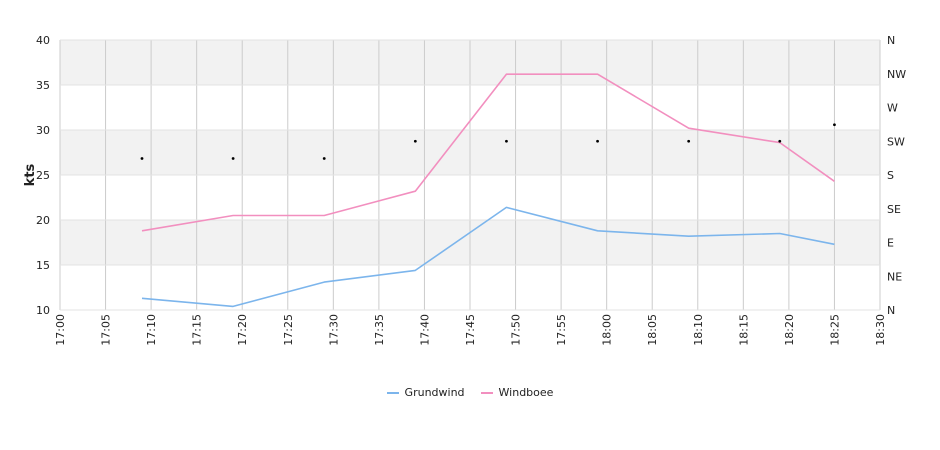 This screenshot has height=450, width=940. What do you see at coordinates (288, 330) in the screenshot?
I see `x-tick-label: 17:25` at bounding box center [288, 330].